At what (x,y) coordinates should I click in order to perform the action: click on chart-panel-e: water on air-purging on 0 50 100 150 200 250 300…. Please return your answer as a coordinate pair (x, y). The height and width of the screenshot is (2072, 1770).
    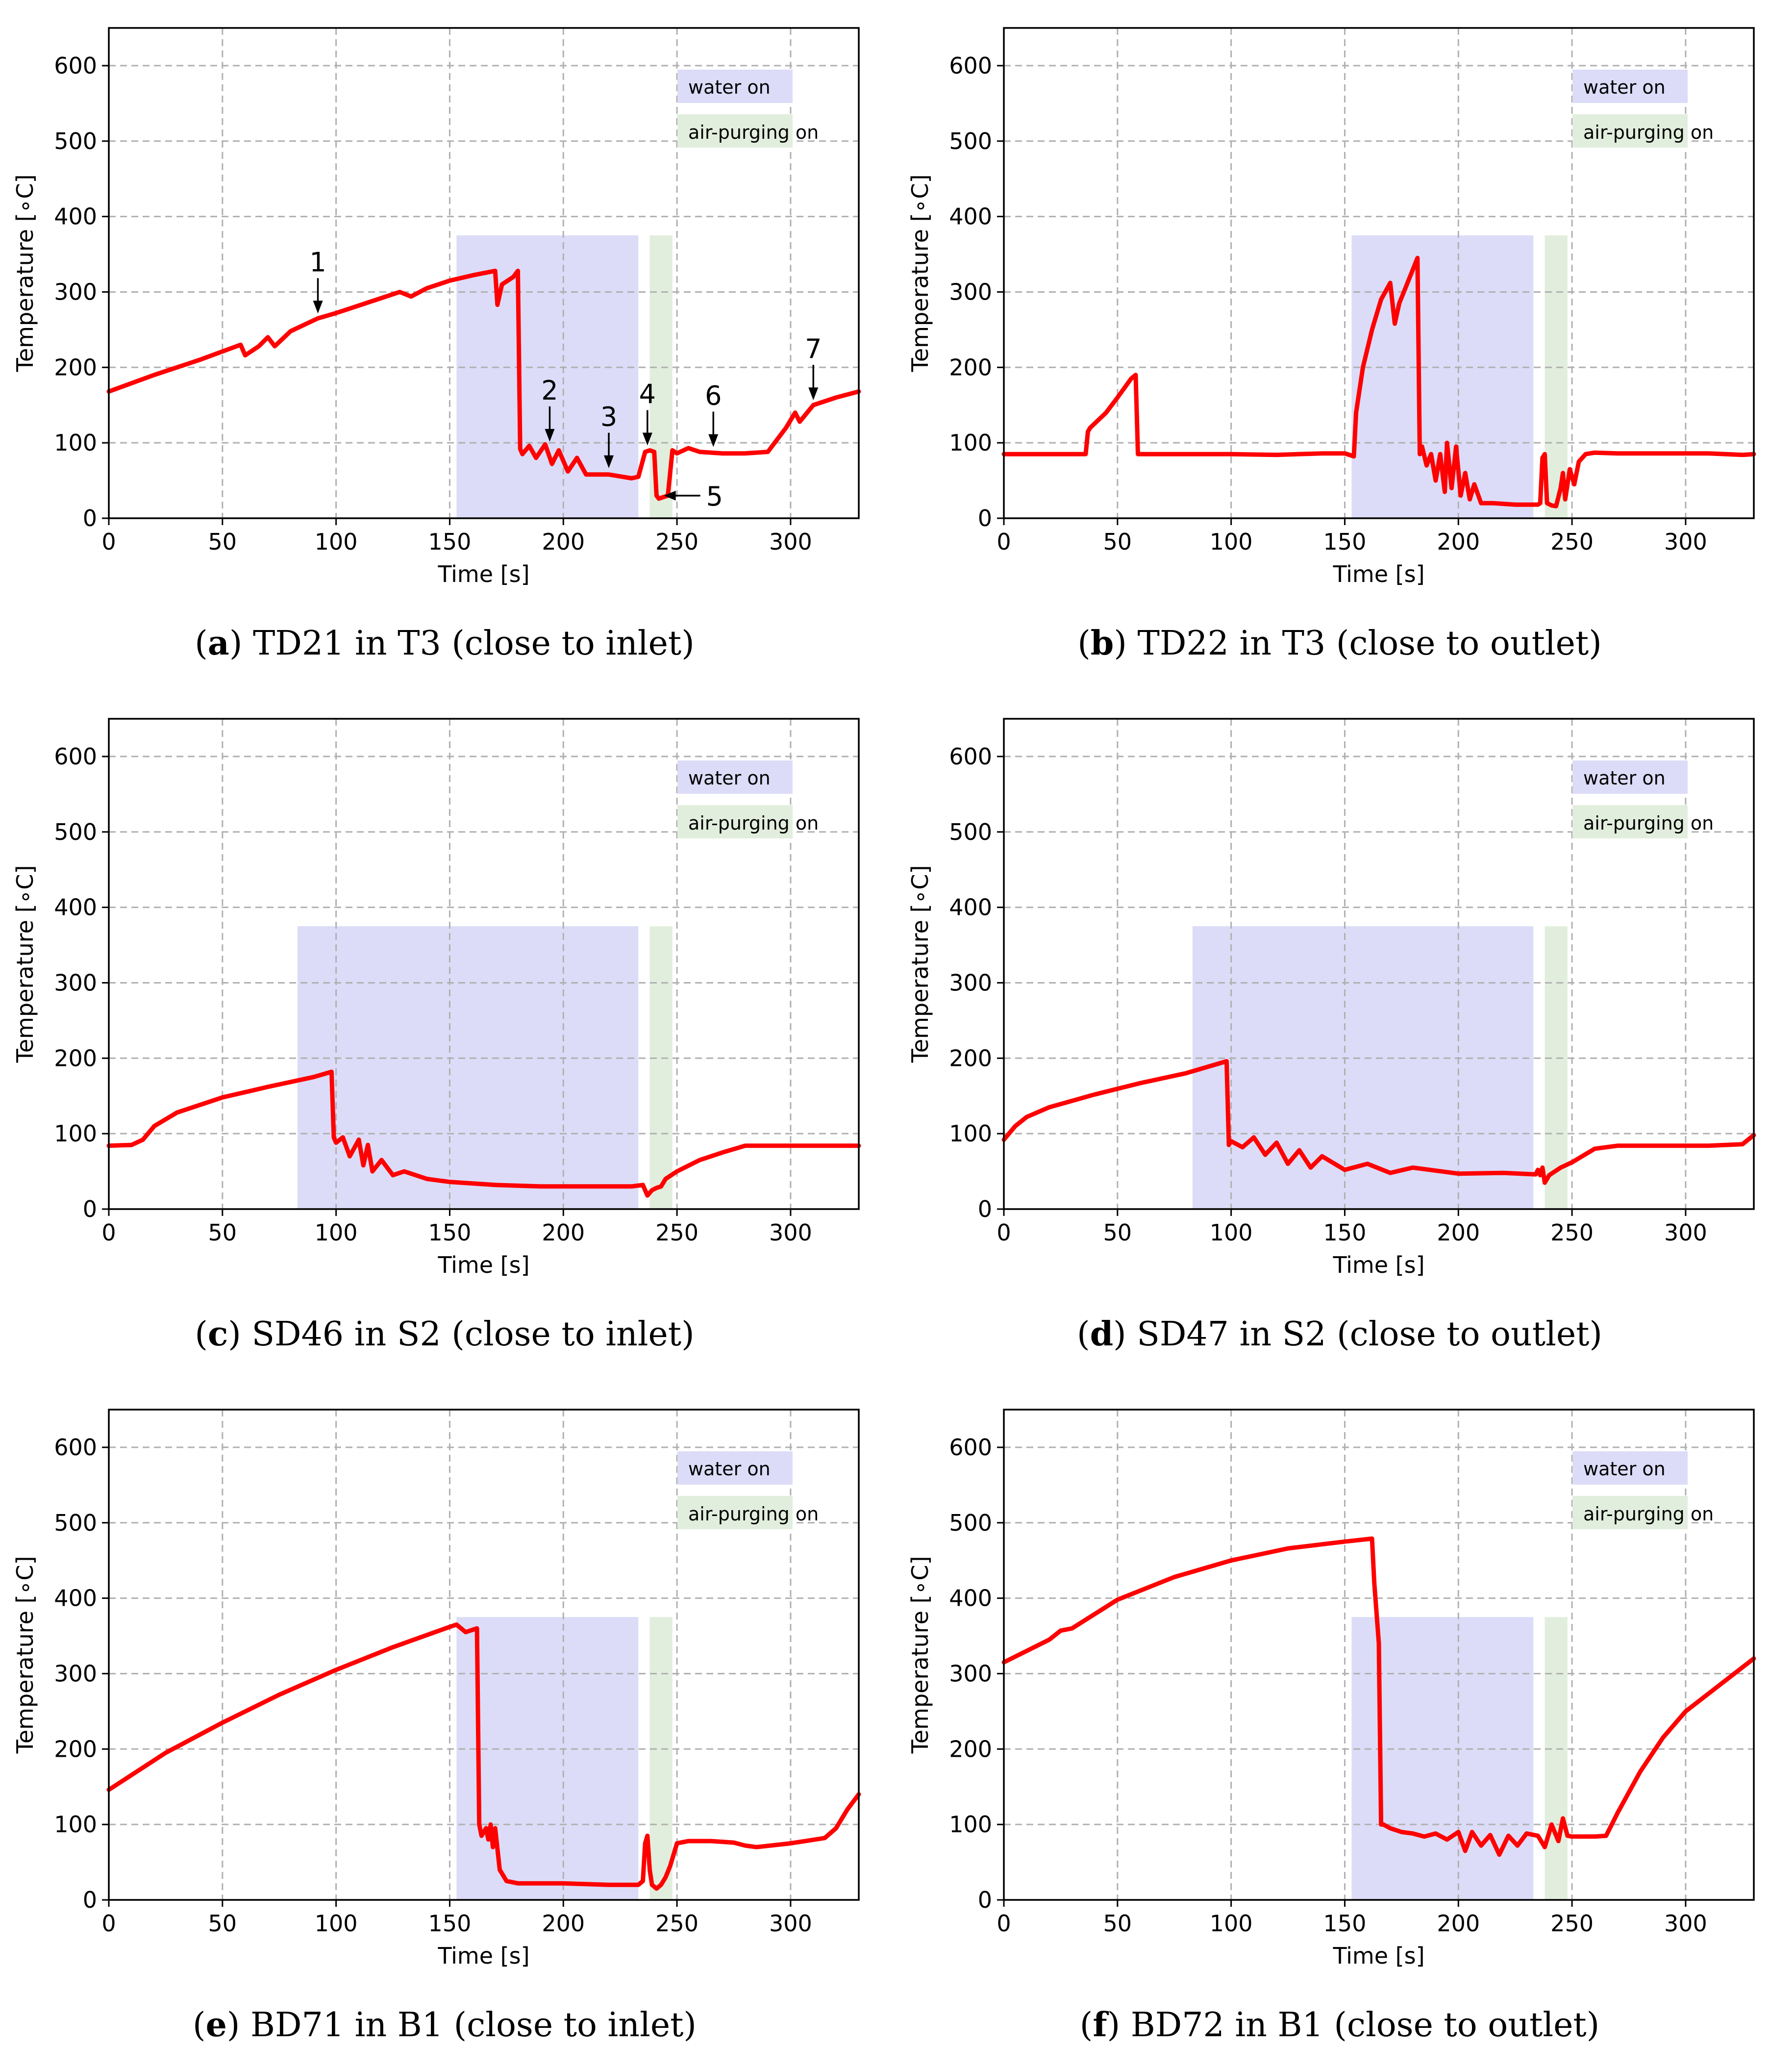
    Looking at the image, I should click on (437, 1727).